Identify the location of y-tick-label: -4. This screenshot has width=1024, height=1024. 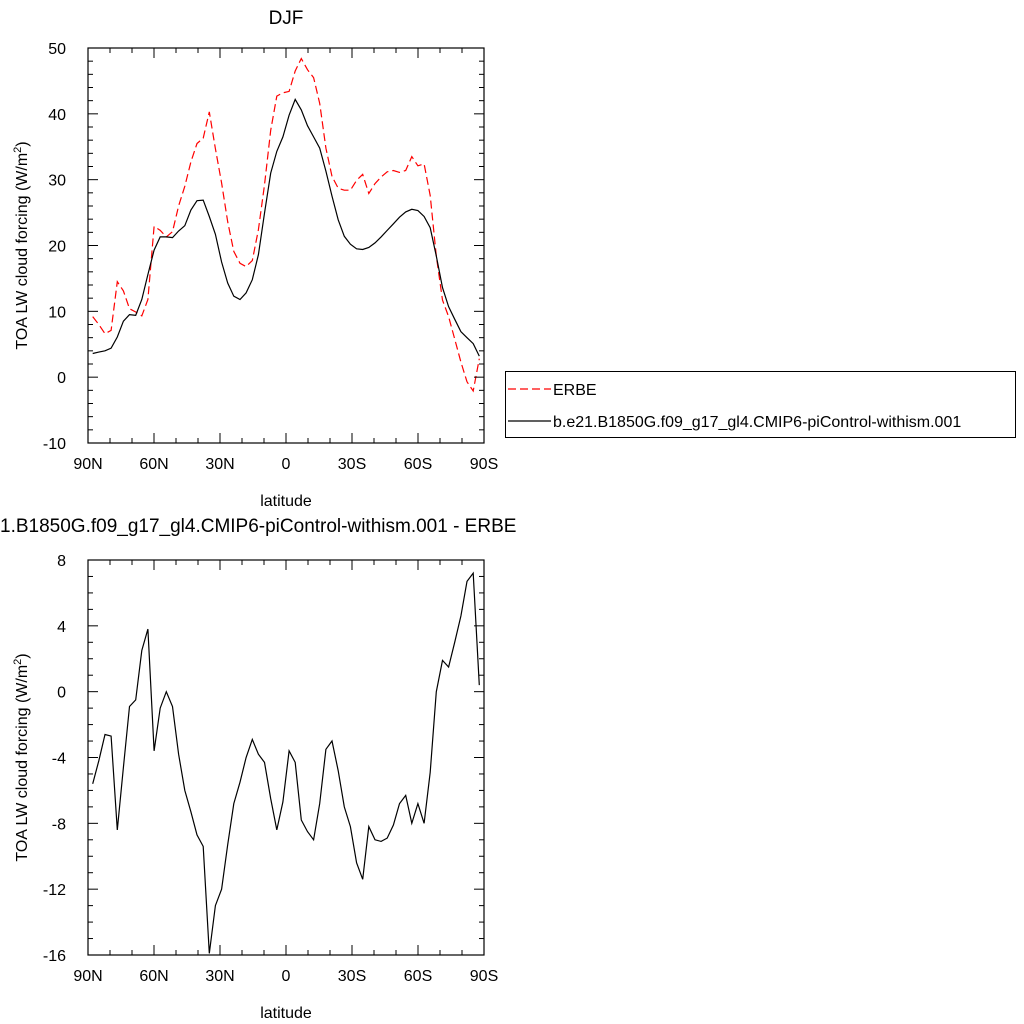
(59, 759).